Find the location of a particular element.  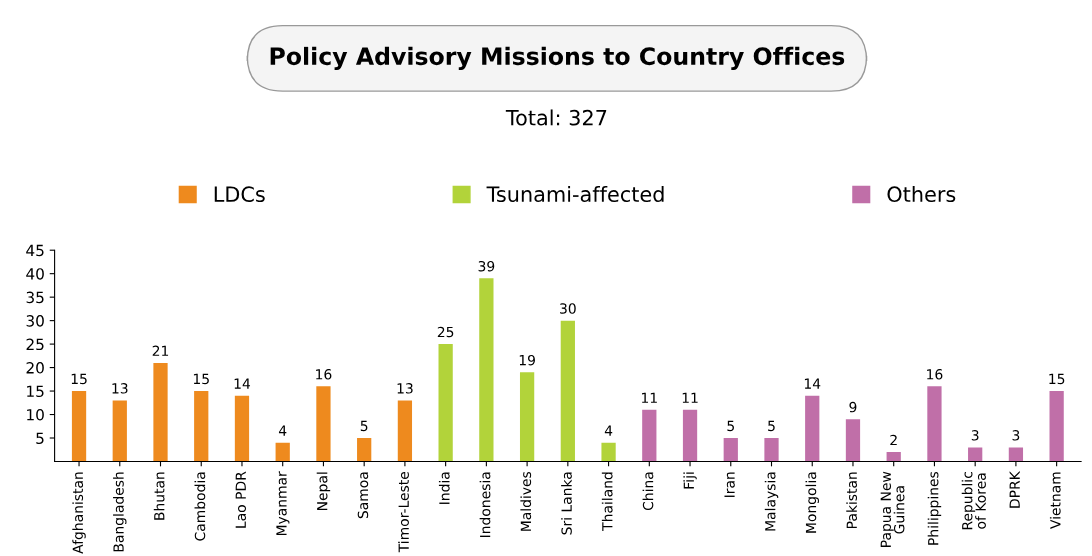

y-tick-label: 5 is located at coordinates (40, 438).